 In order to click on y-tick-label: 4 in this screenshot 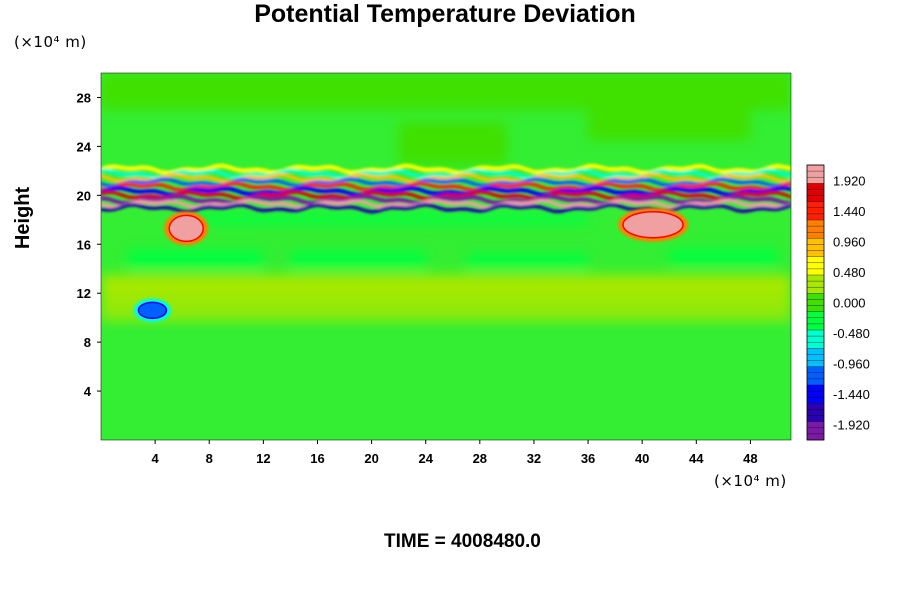, I will do `click(88, 391)`.